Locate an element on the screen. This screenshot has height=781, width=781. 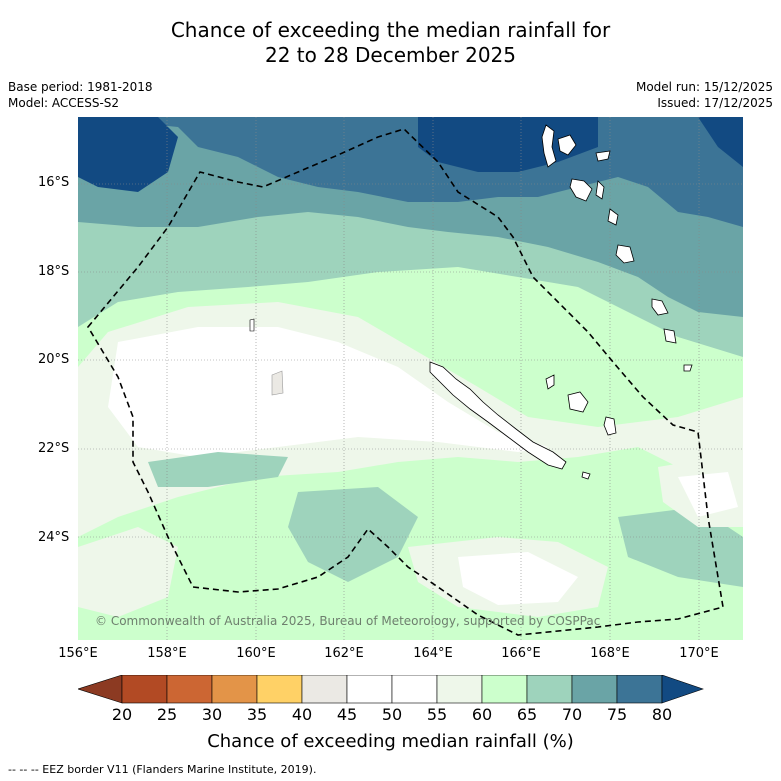
colorbar-title: Chance of exceeding median rainfall (%) is located at coordinates (390, 741).